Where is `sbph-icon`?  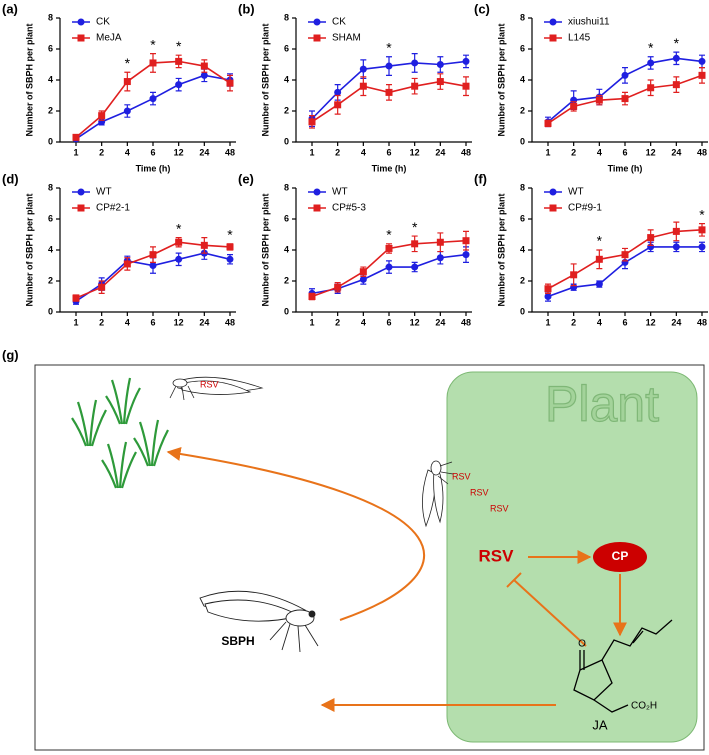 sbph-icon is located at coordinates (259, 621).